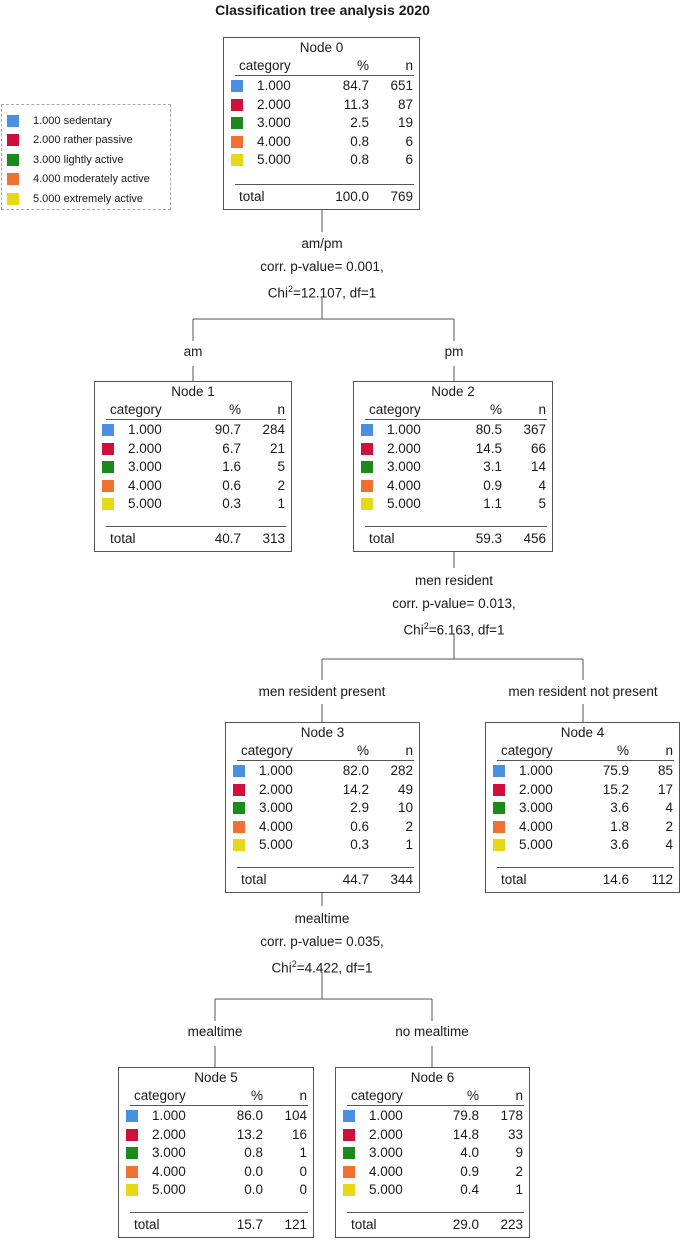  I want to click on table-row: 1.000 79.8 178, so click(432, 1116).